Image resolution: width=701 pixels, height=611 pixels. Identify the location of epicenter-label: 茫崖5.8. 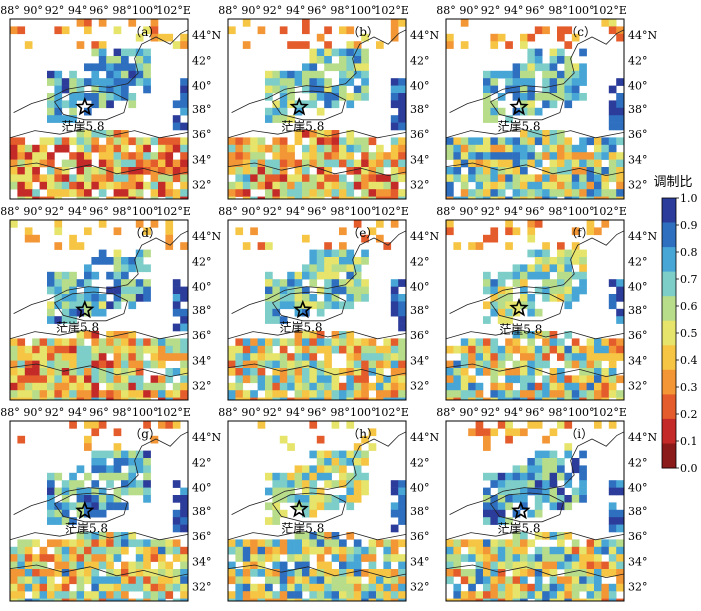
(302, 529).